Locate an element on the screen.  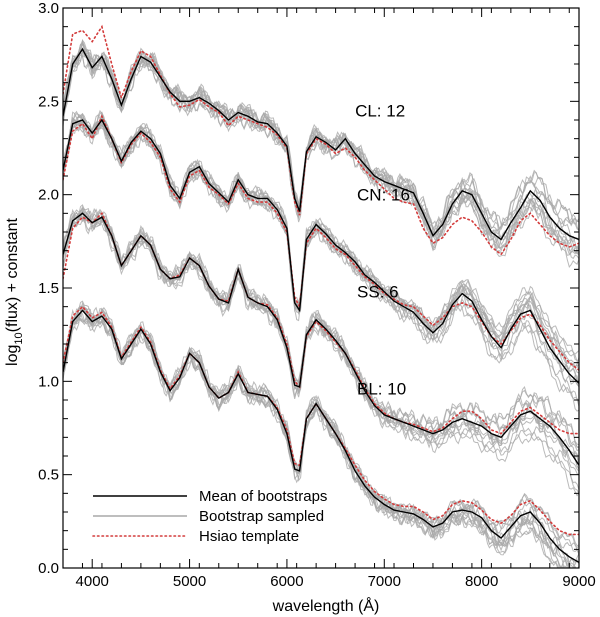
x-tick-label: 7000 is located at coordinates (384, 581).